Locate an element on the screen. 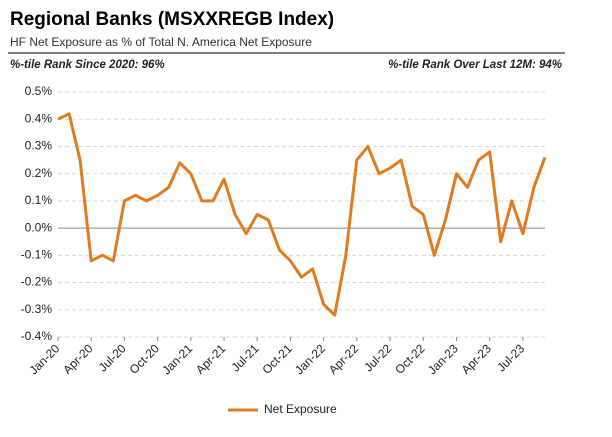 The width and height of the screenshot is (612, 437). x-tick-label: Oct-21 is located at coordinates (277, 359).